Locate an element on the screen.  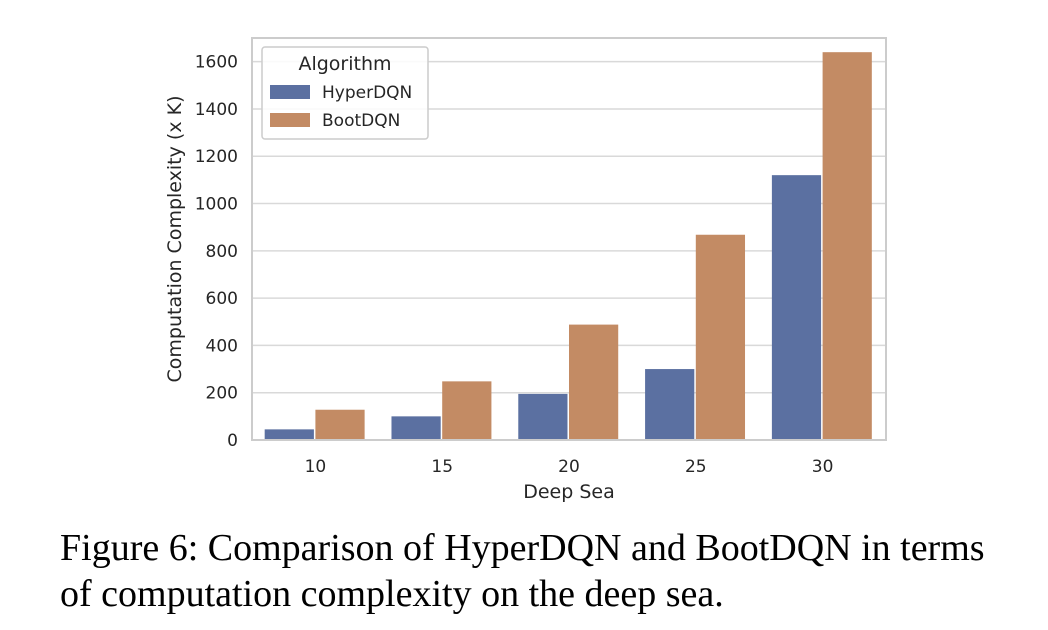
y-axis-title: Computation Complexity (x K) is located at coordinates (175, 239).